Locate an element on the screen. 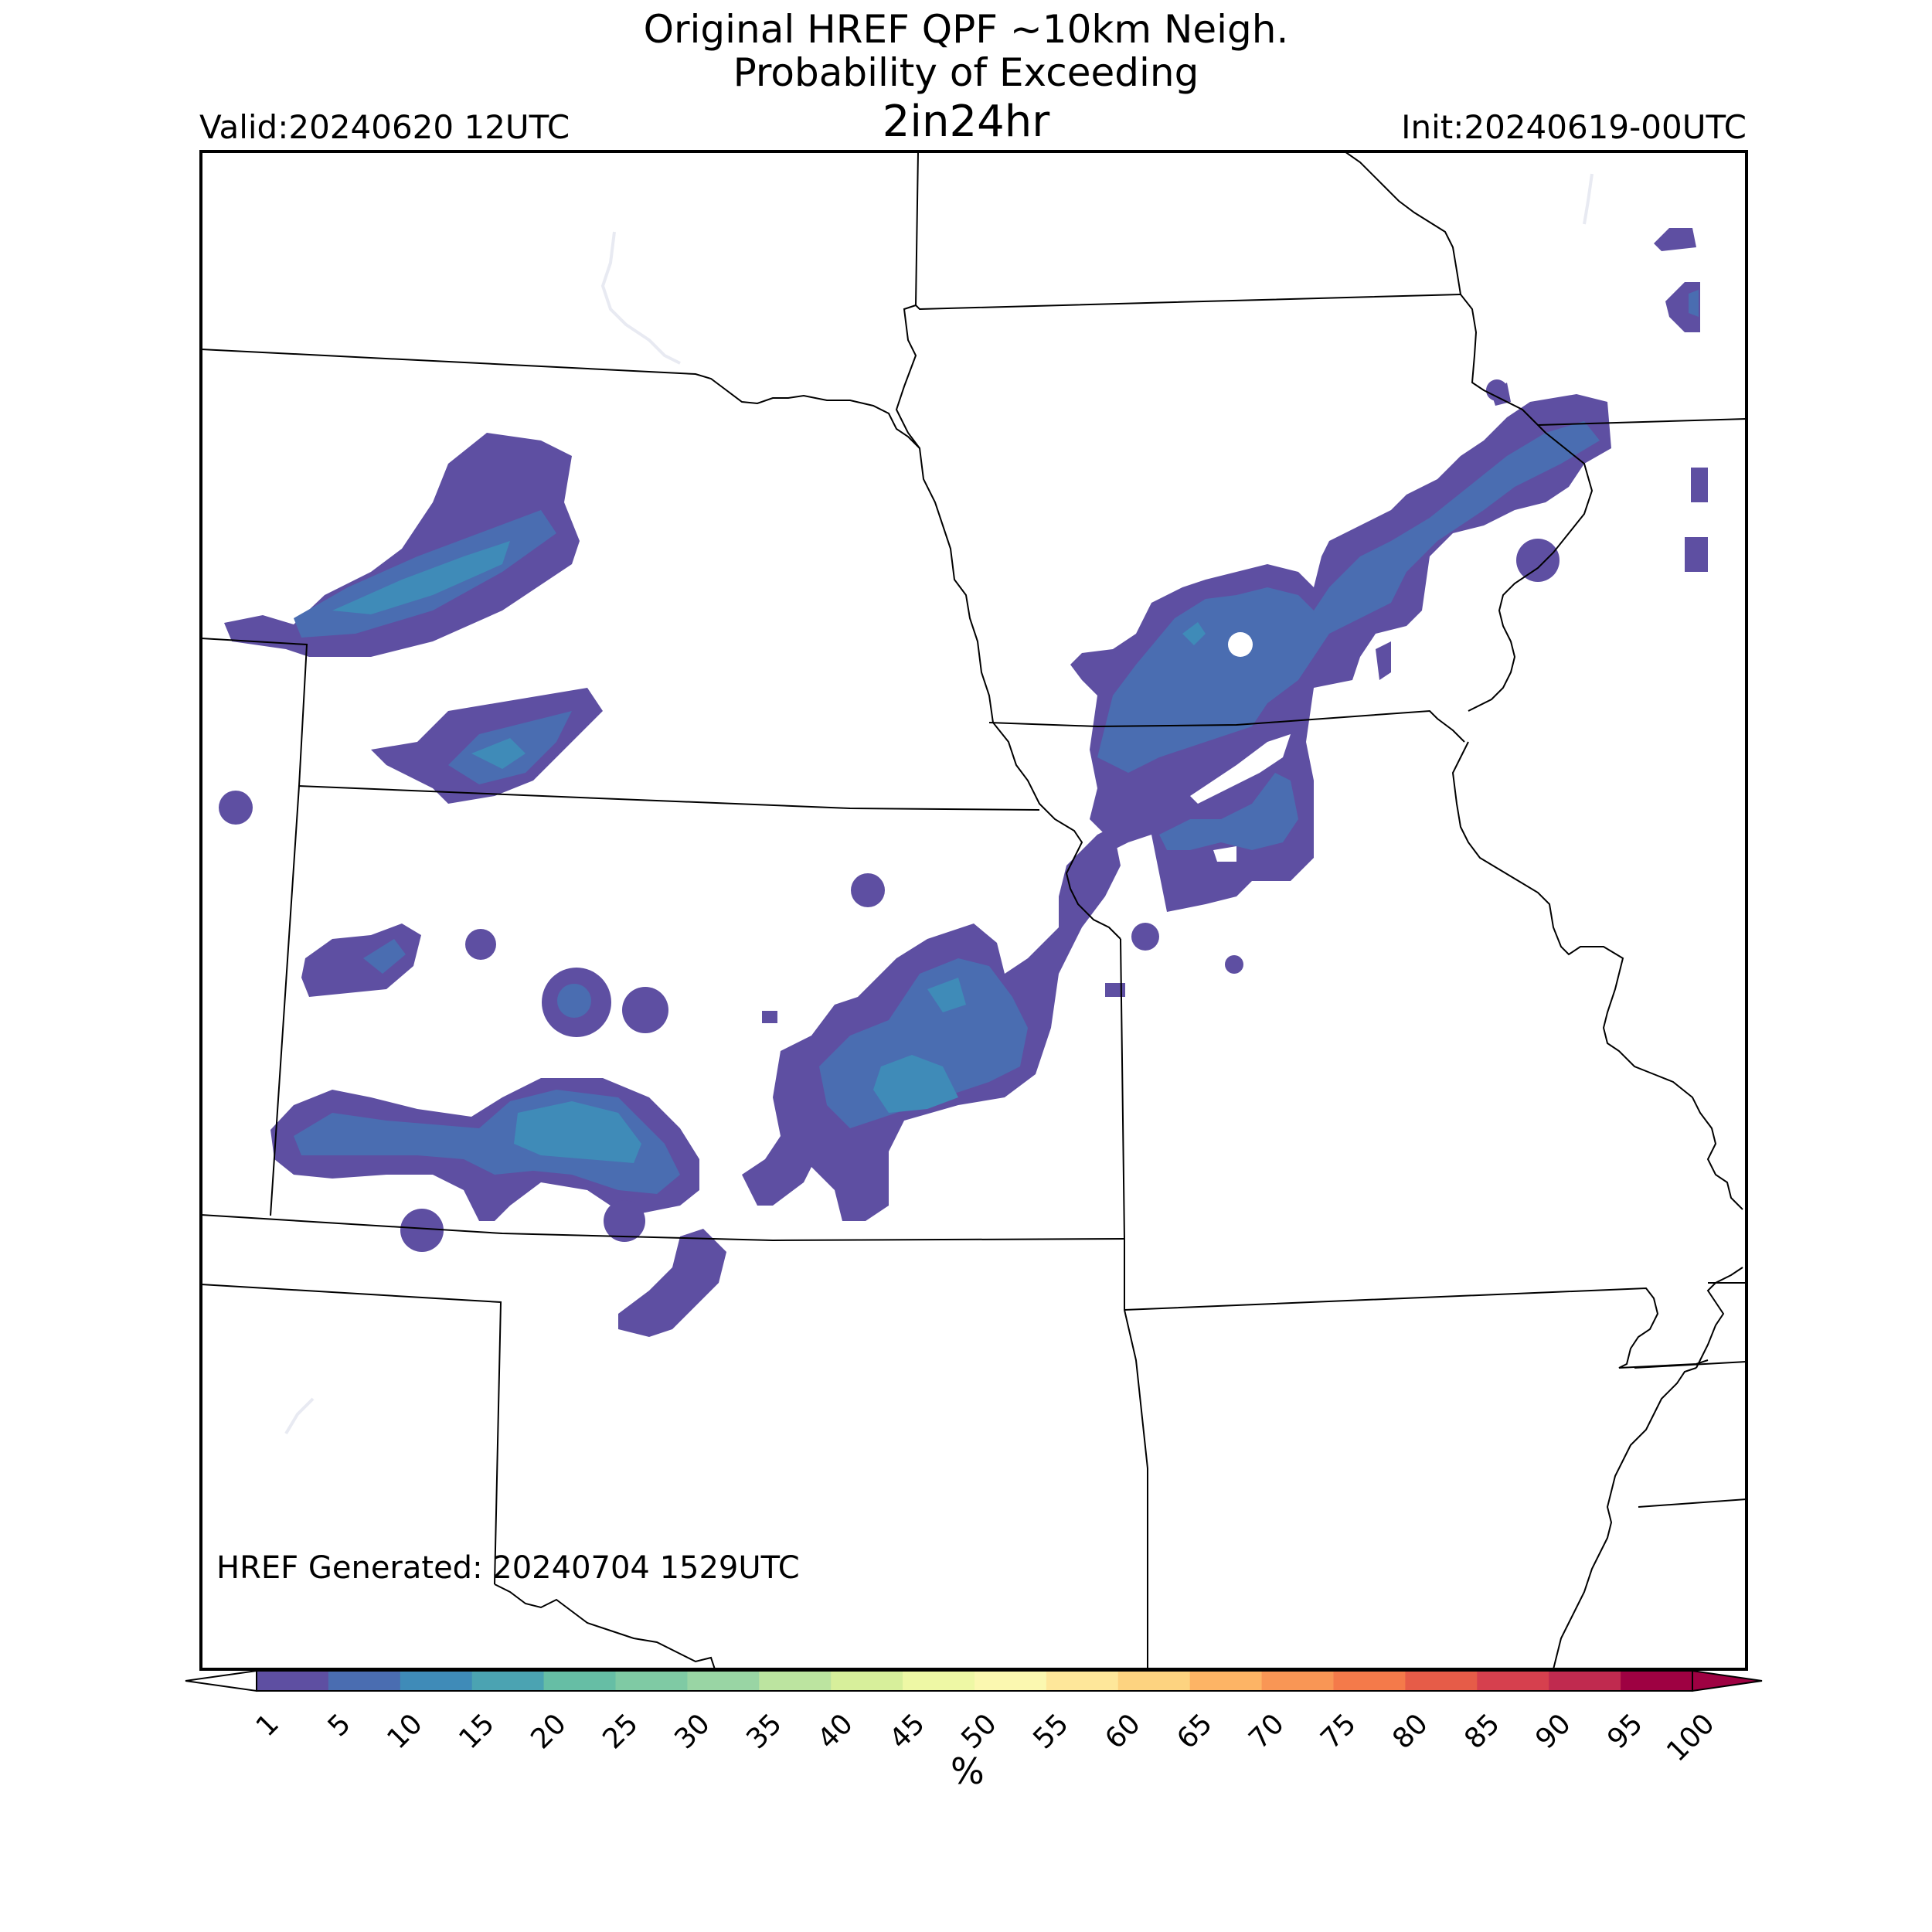  generated-timestamp: HREF Generated: 20240704 1529UTC is located at coordinates (508, 1568).